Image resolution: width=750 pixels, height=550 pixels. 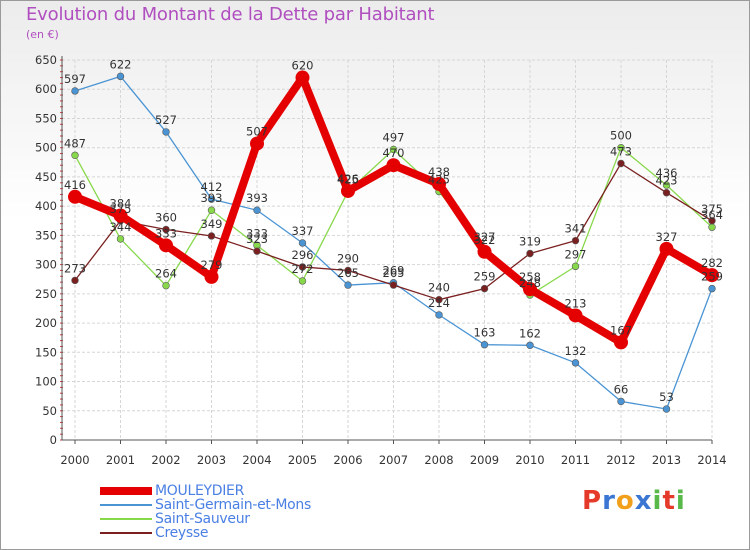 What do you see at coordinates (484, 460) in the screenshot?
I see `x-tick-label: 2009` at bounding box center [484, 460].